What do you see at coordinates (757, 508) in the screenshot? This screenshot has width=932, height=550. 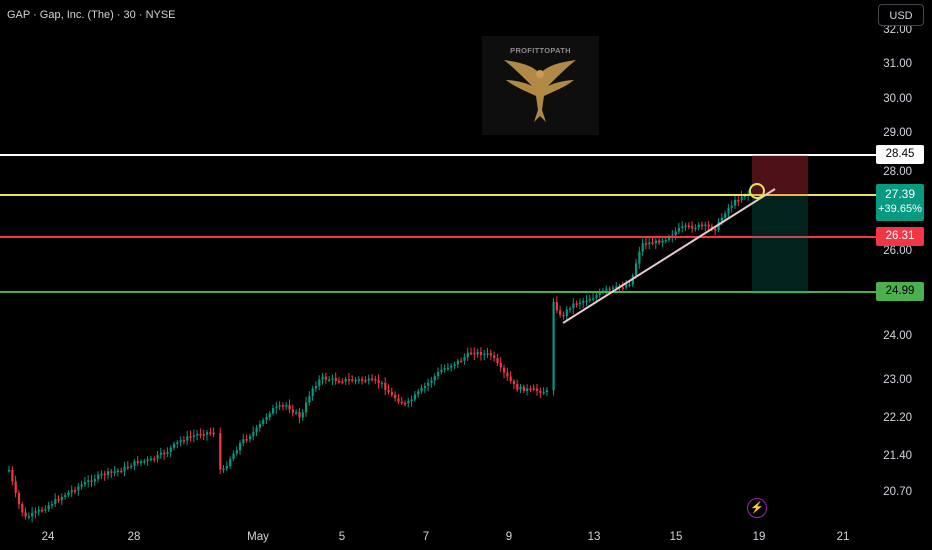 I see `lightning-icon: ⚡` at bounding box center [757, 508].